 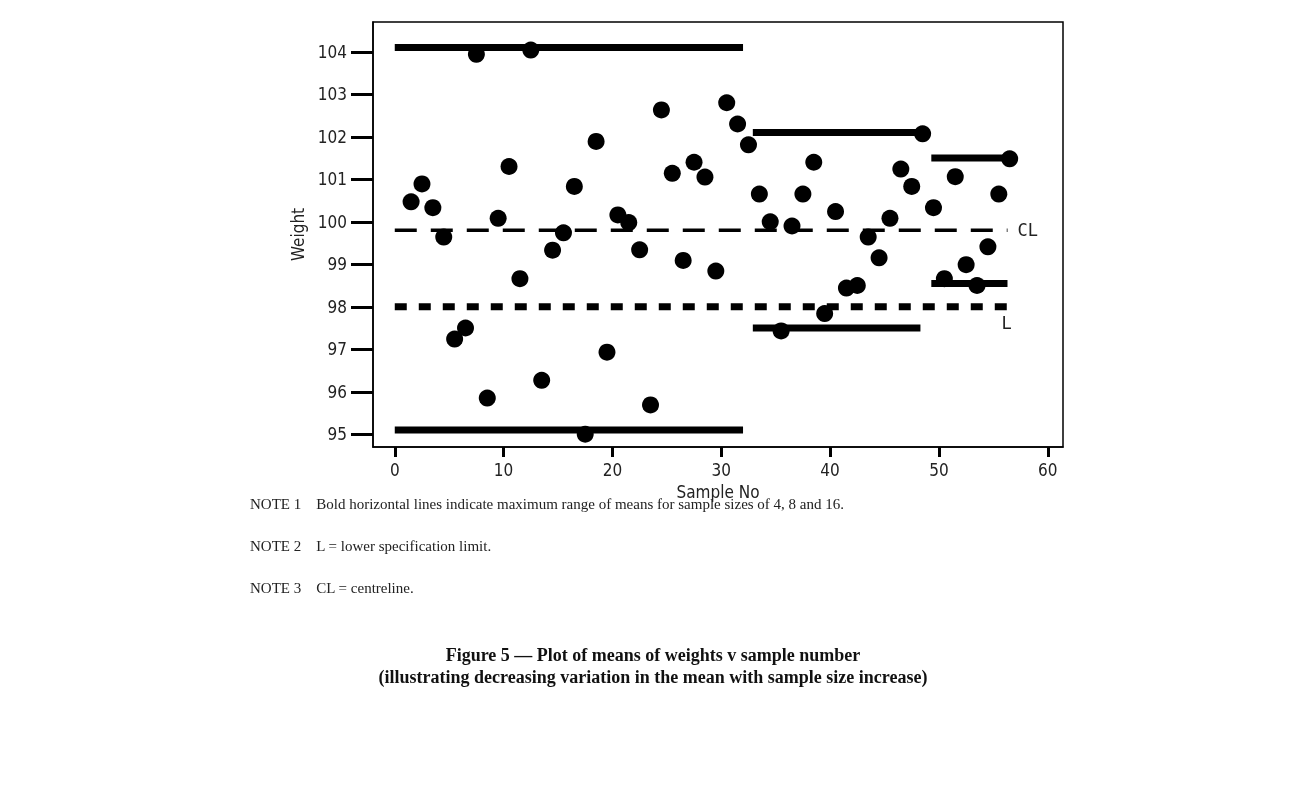 What do you see at coordinates (653, 677) in the screenshot?
I see `text: (illustrating decreasing variation in the mean with sample size increase)` at bounding box center [653, 677].